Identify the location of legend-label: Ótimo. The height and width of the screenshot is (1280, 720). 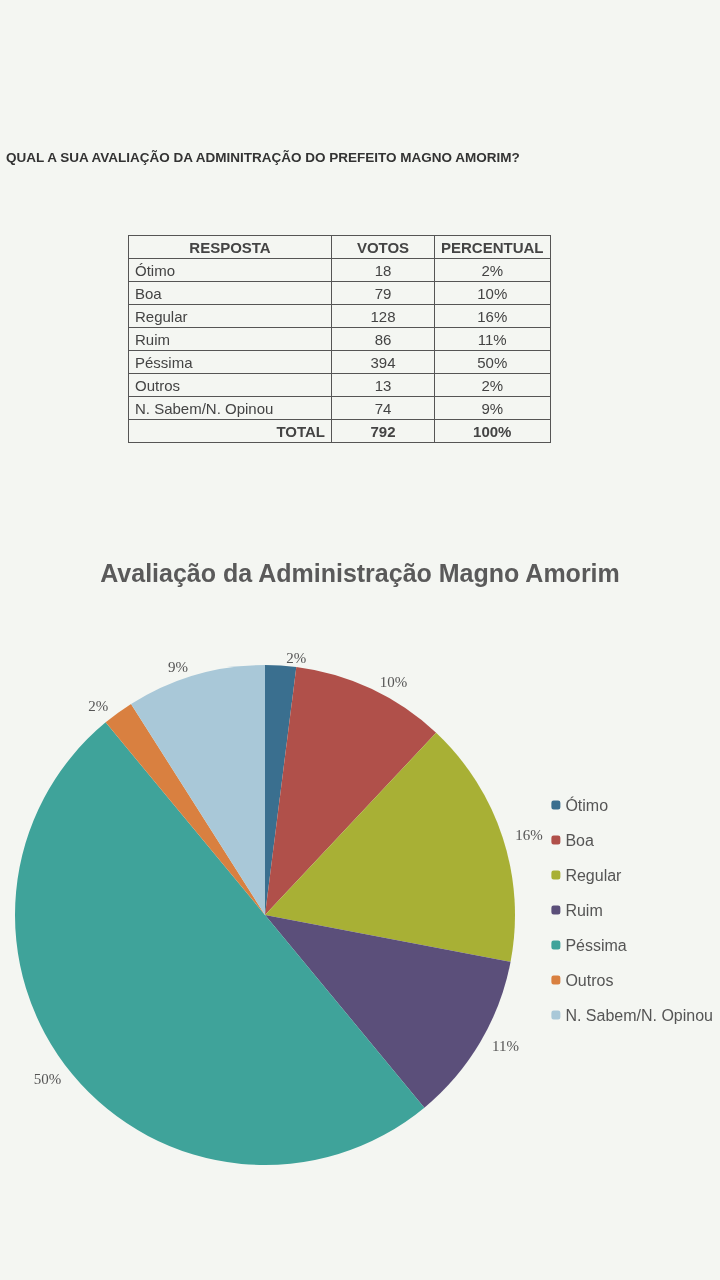
(587, 804).